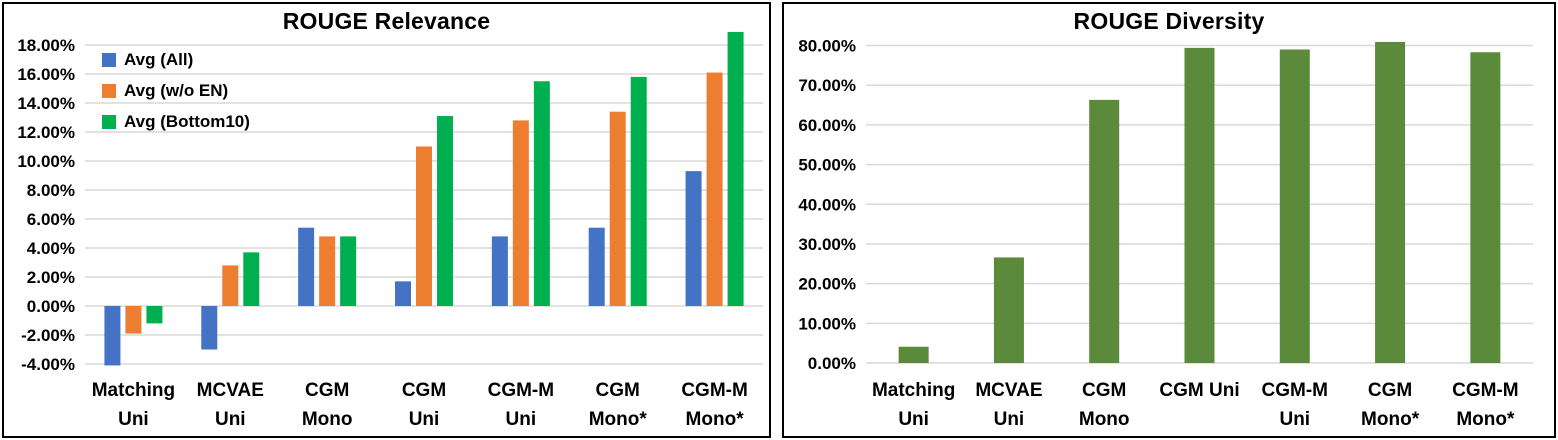 The image size is (1558, 440). What do you see at coordinates (109, 60) in the screenshot?
I see `legend-swatch-blue-icon` at bounding box center [109, 60].